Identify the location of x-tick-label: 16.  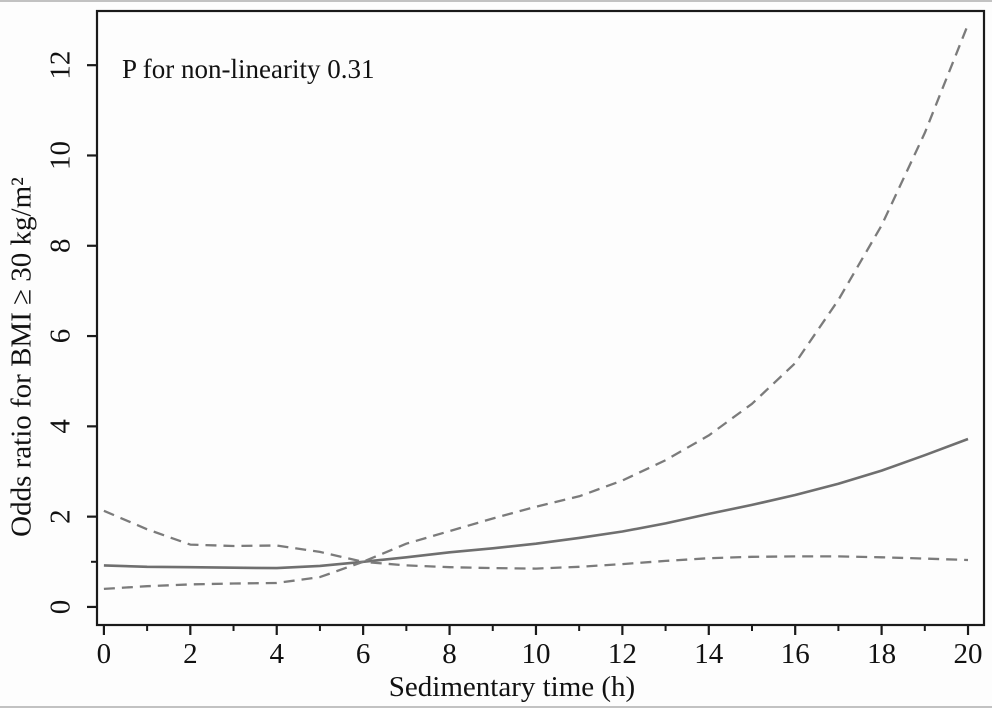
(795, 654).